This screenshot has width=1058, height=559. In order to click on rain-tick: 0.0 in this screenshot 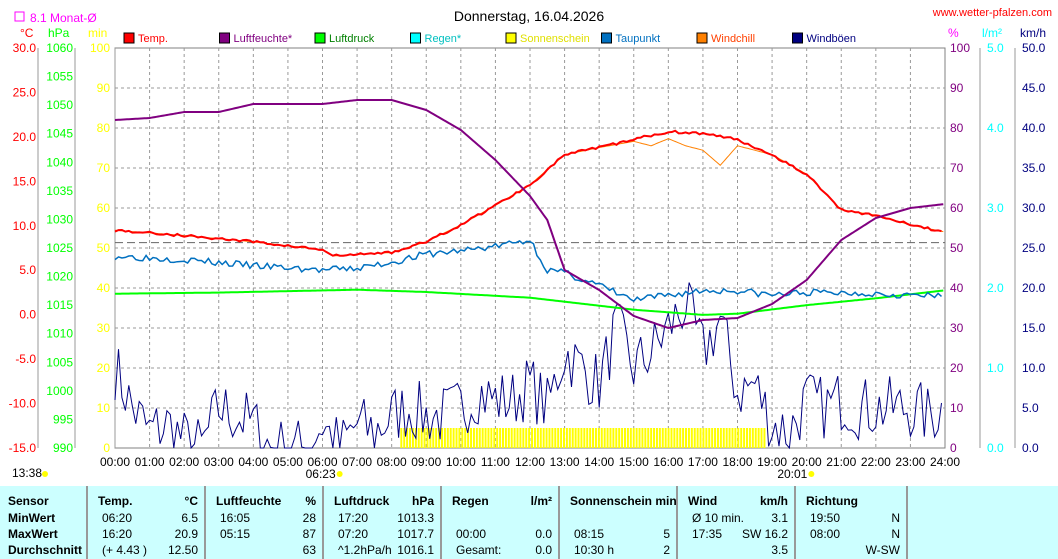, I will do `click(995, 448)`.